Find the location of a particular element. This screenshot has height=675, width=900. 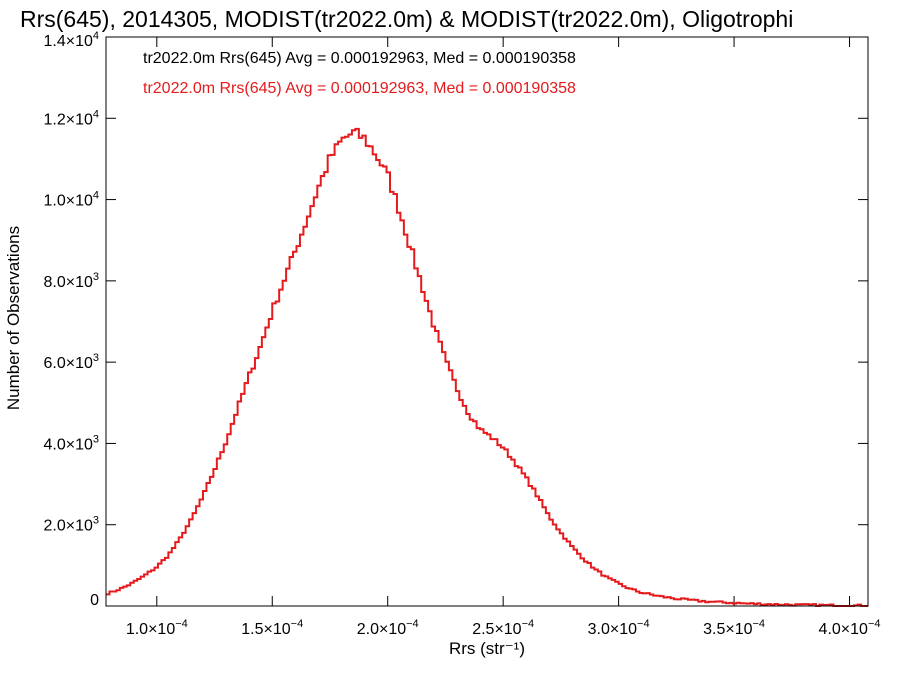

x-tick-label-mantissa: 2.5 is located at coordinates (483, 629).